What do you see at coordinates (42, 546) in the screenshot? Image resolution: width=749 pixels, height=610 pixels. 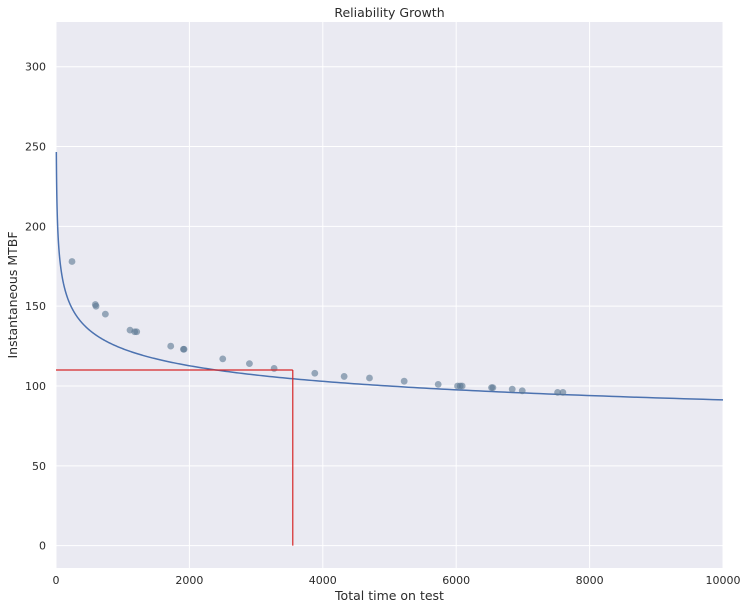 I see `y-tick-label: 0` at bounding box center [42, 546].